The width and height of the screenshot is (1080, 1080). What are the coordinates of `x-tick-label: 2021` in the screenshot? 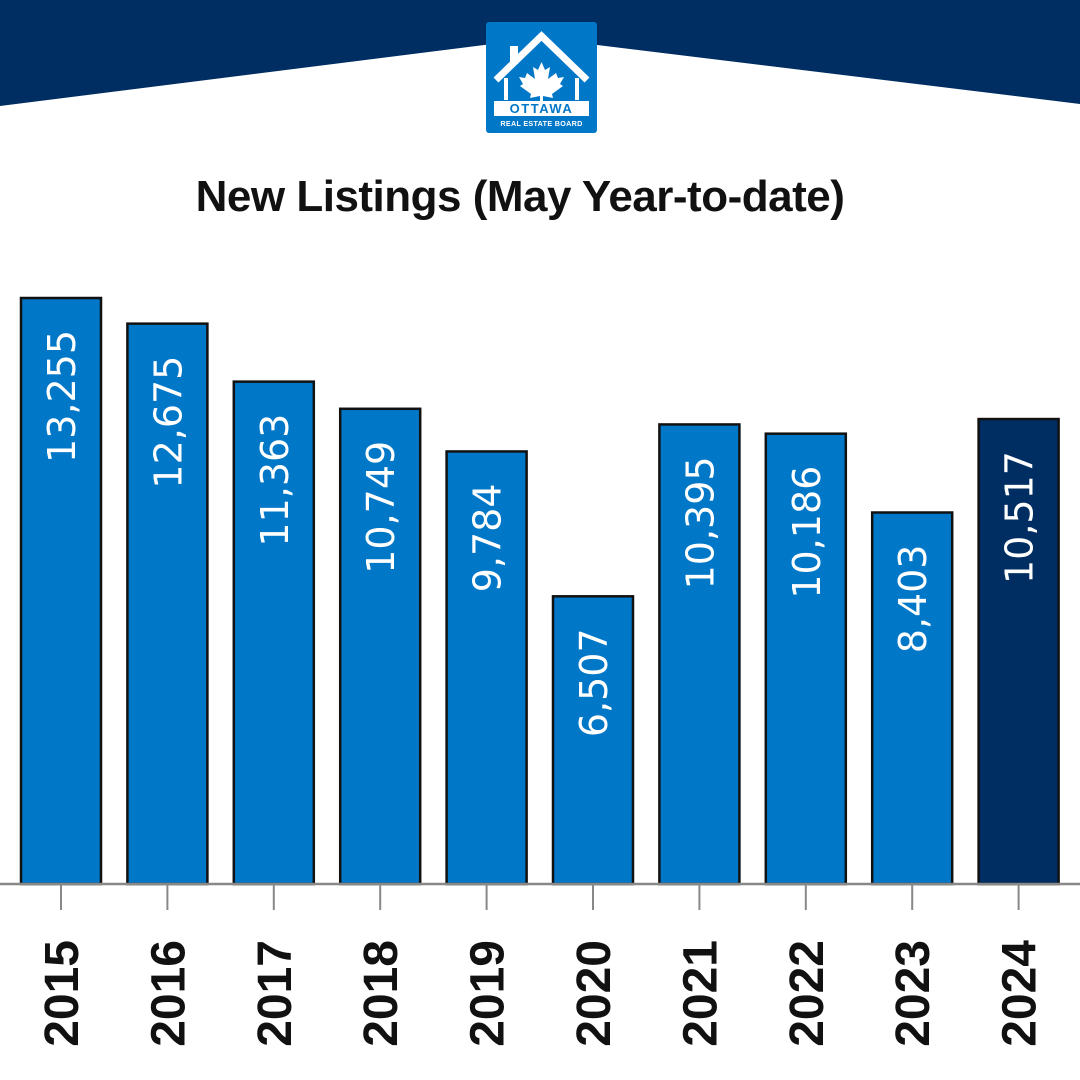 It's located at (700, 993).